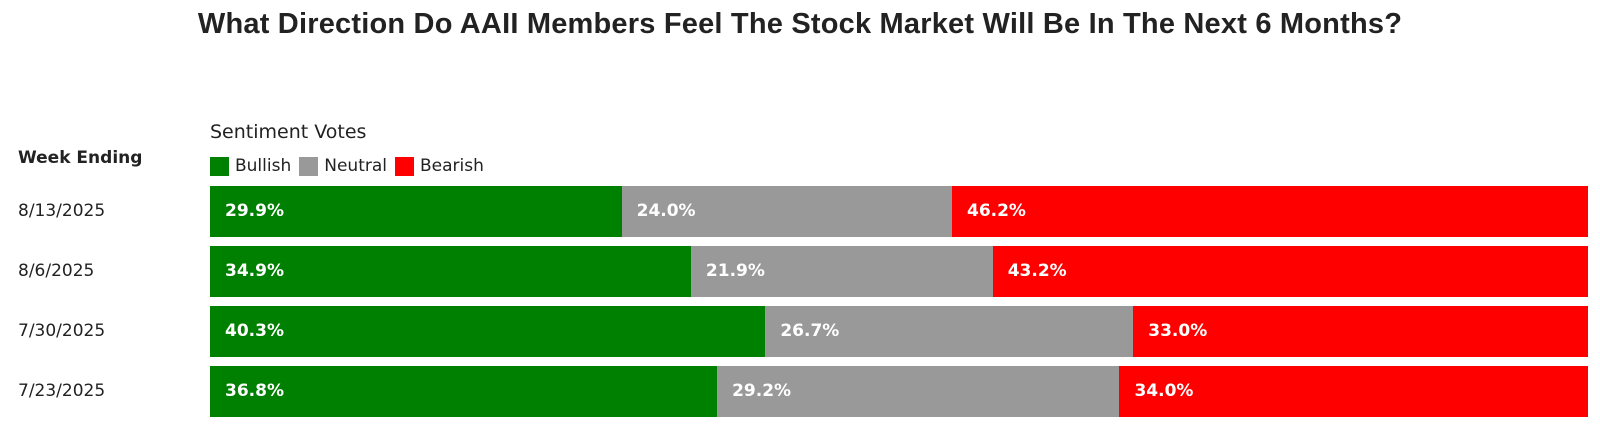 The height and width of the screenshot is (437, 1600). What do you see at coordinates (464, 391) in the screenshot?
I see `bar-segment-bullish: 36.8%` at bounding box center [464, 391].